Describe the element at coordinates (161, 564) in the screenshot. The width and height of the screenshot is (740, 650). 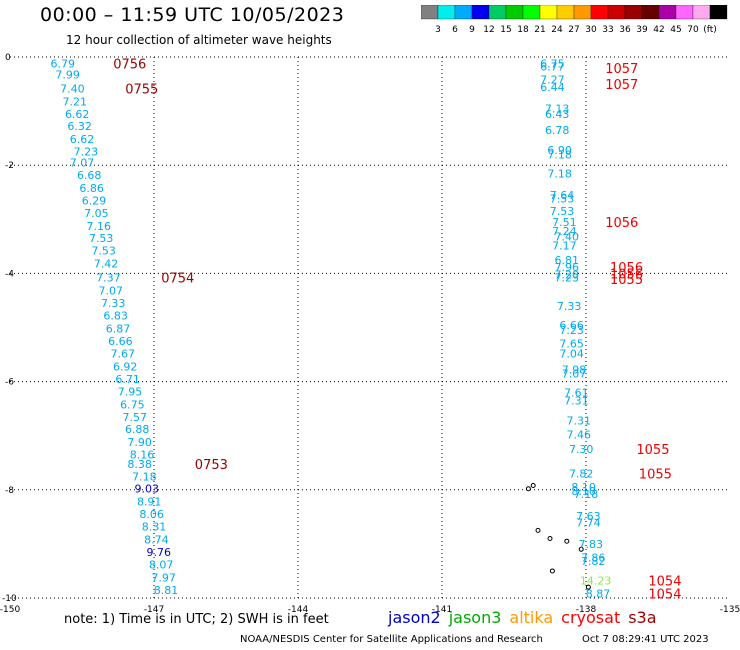
I see `wave-height-label: 8.07` at that location.